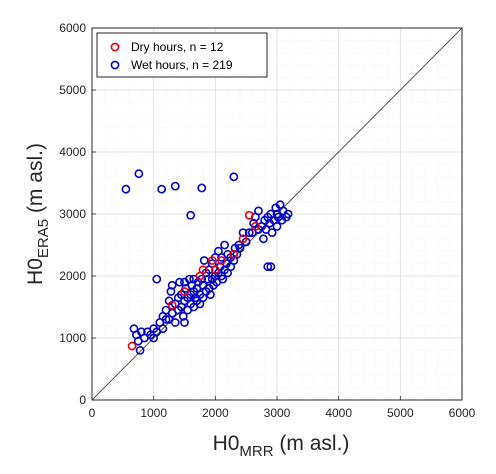 This screenshot has width=496, height=474. What do you see at coordinates (115, 65) in the screenshot?
I see `legend-marker-wet` at bounding box center [115, 65].